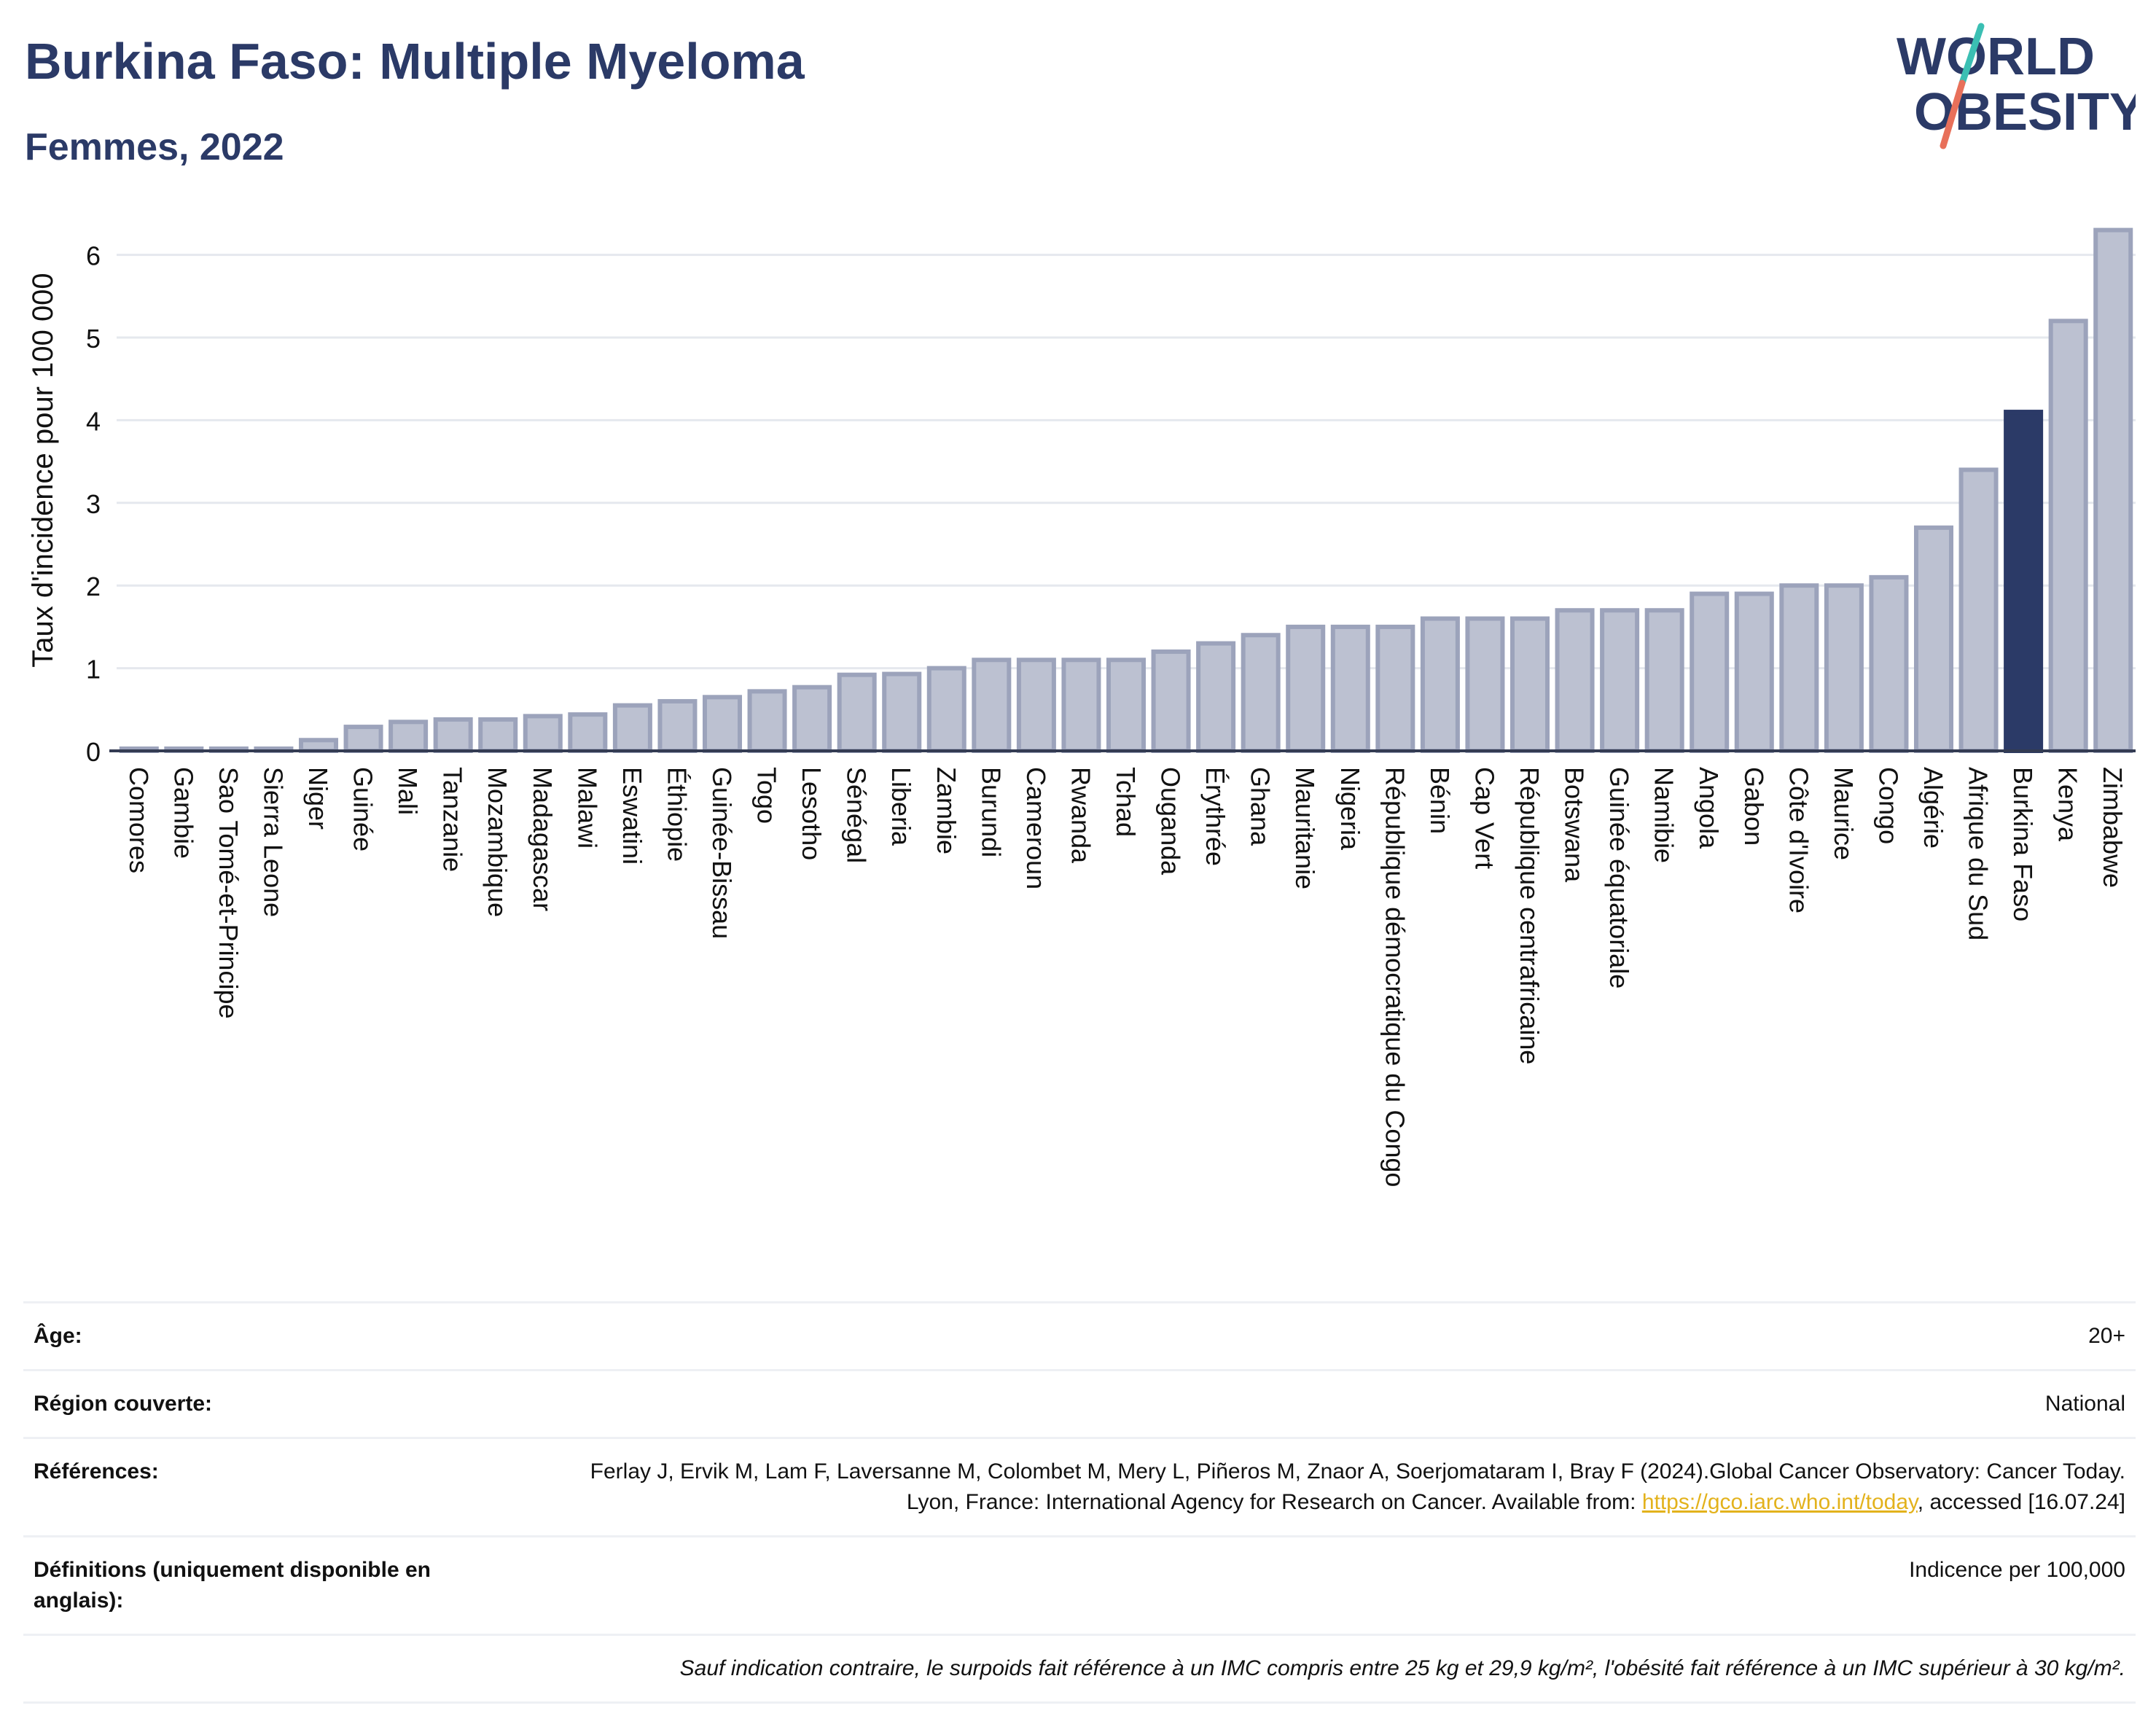 Image resolution: width=2156 pixels, height=1735 pixels. Describe the element at coordinates (857, 815) in the screenshot. I see `x-tick-label: Sénégal` at that location.